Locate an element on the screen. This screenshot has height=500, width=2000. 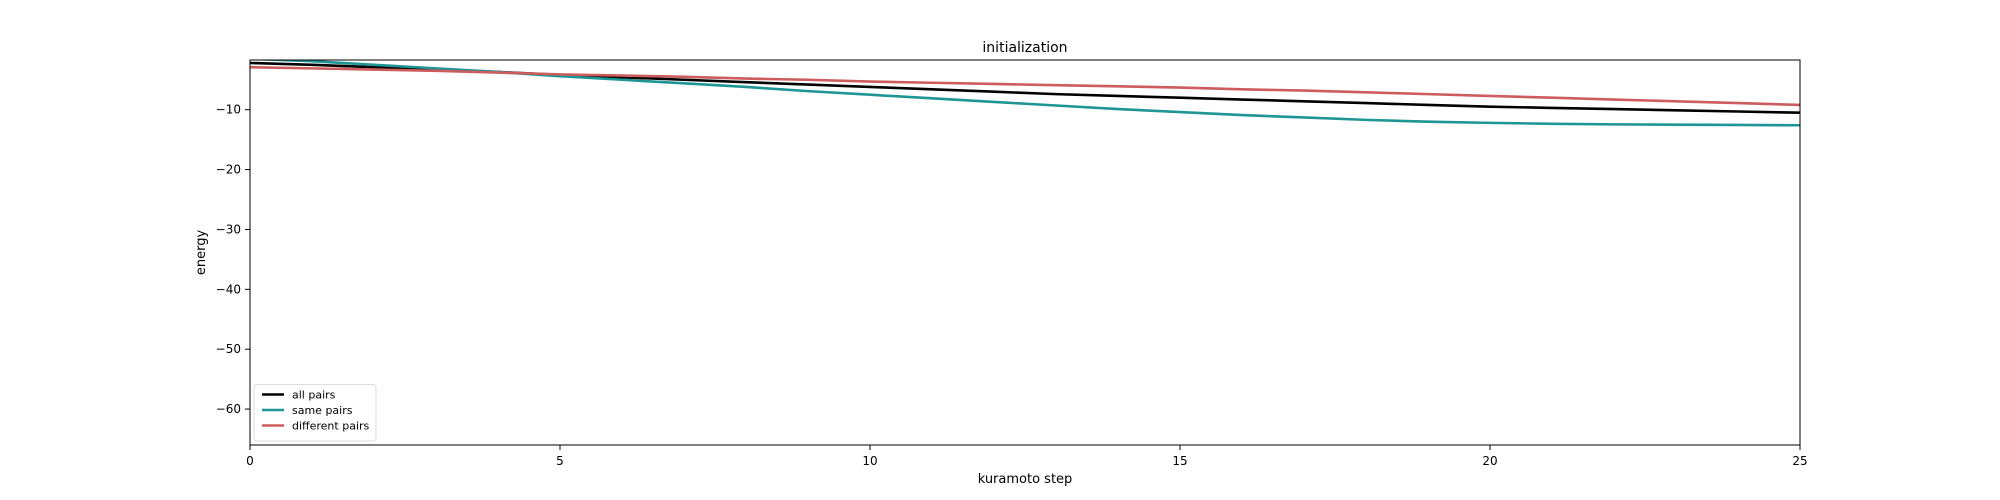
legend-label: same pairs is located at coordinates (322, 410).